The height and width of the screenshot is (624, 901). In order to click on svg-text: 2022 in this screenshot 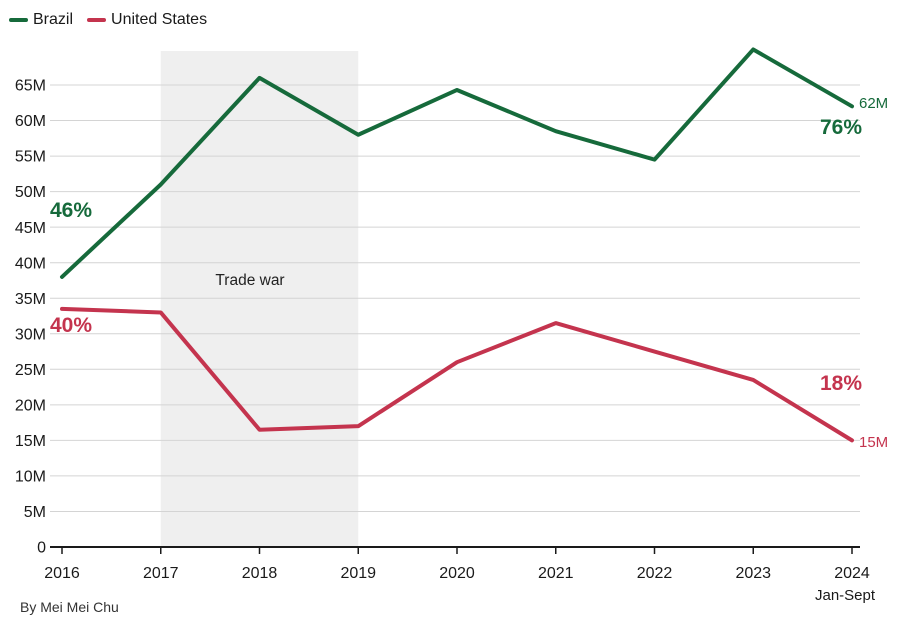, I will do `click(655, 573)`.